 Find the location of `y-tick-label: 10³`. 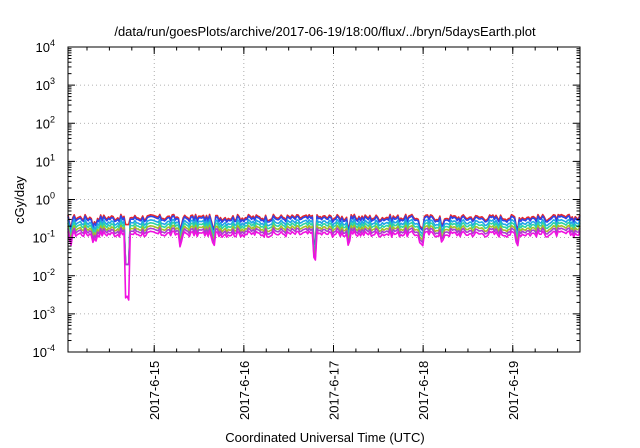

y-tick-label: 10³ is located at coordinates (45, 84).